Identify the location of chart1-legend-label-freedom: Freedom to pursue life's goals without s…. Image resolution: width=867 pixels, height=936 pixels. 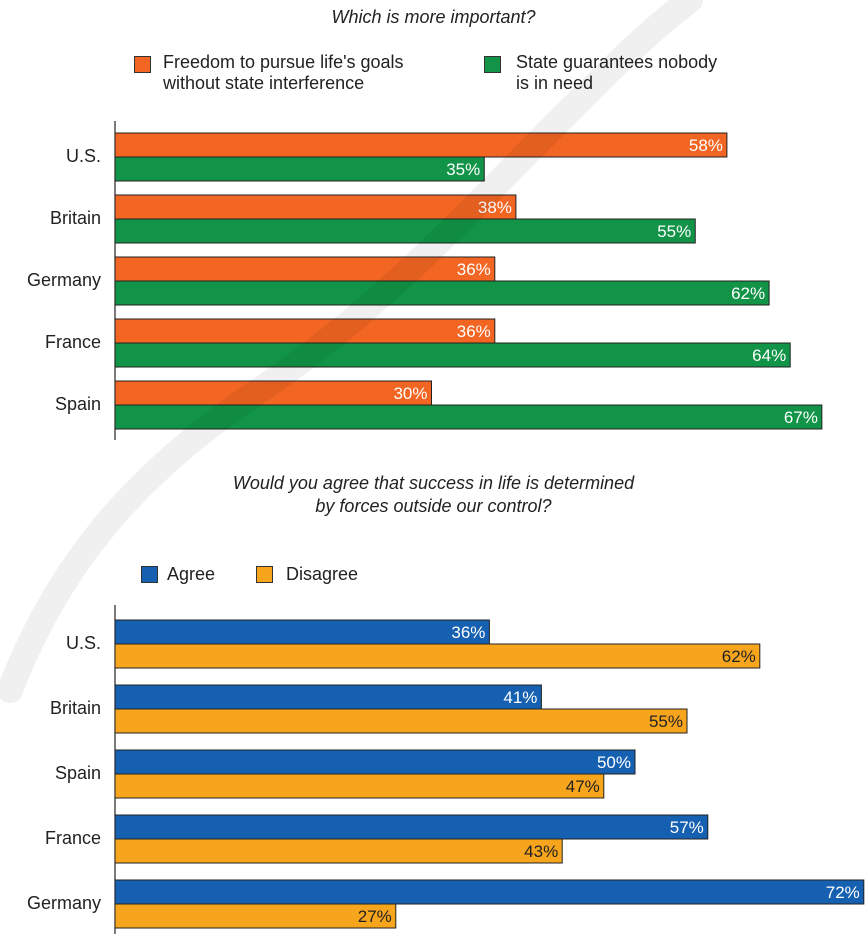
(283, 72).